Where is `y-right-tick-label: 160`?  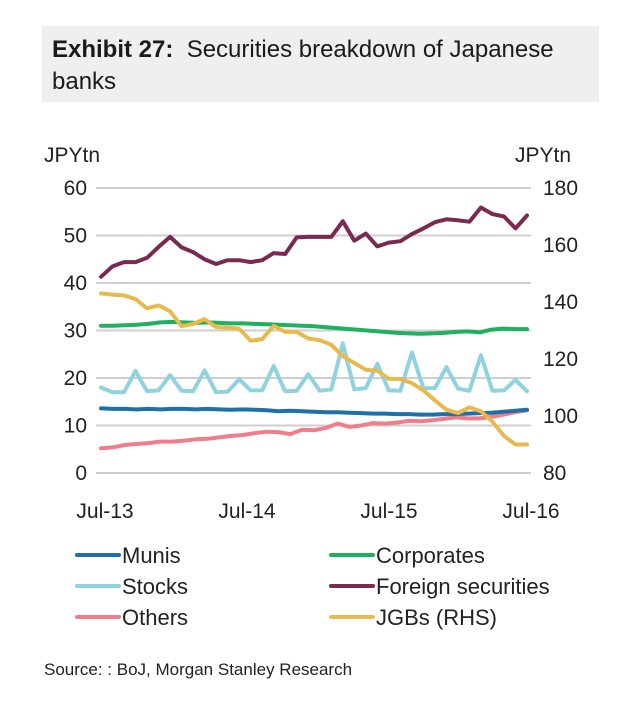
y-right-tick-label: 160 is located at coordinates (560, 245).